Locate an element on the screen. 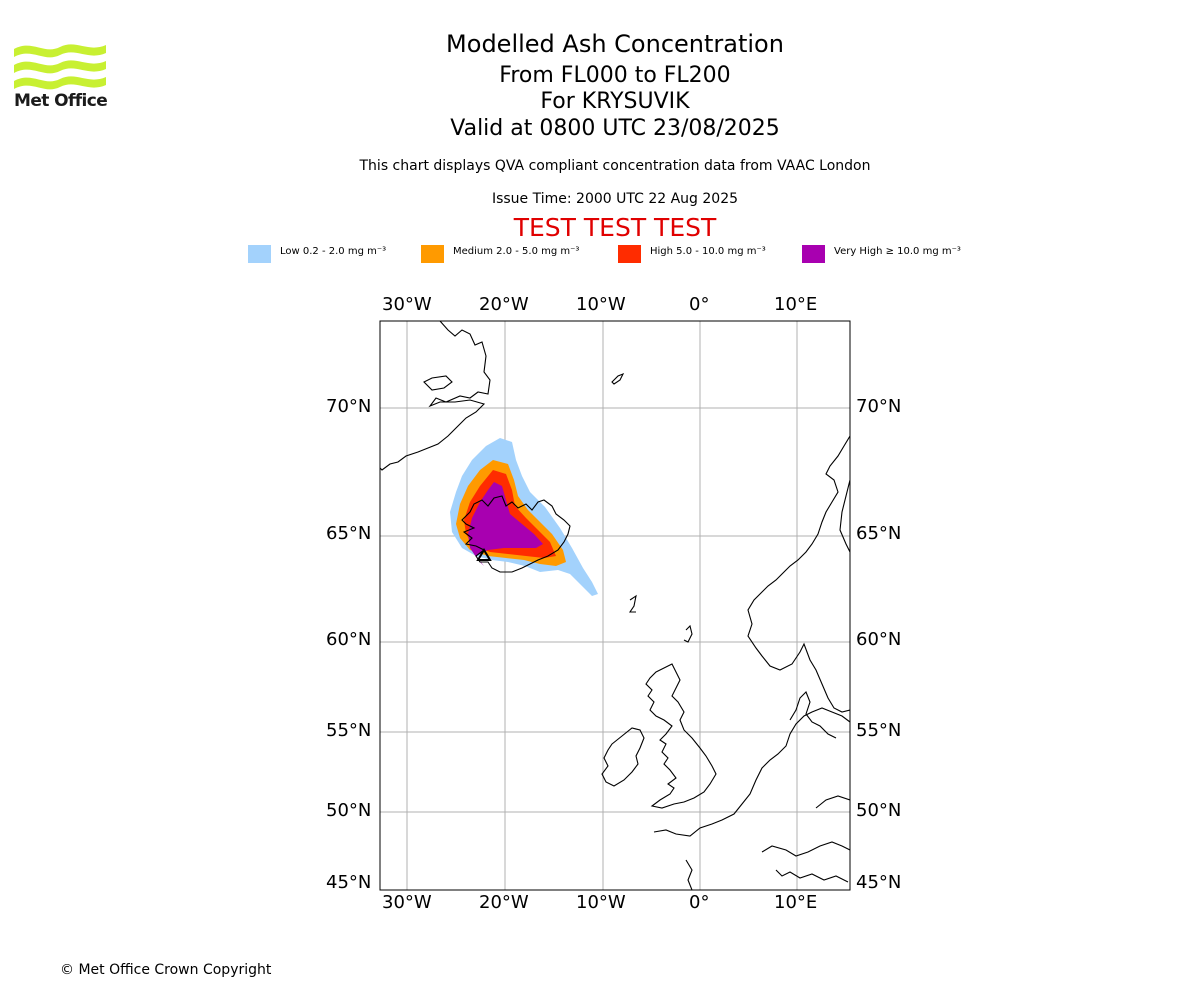  legend-swatch-medium is located at coordinates (432, 254).